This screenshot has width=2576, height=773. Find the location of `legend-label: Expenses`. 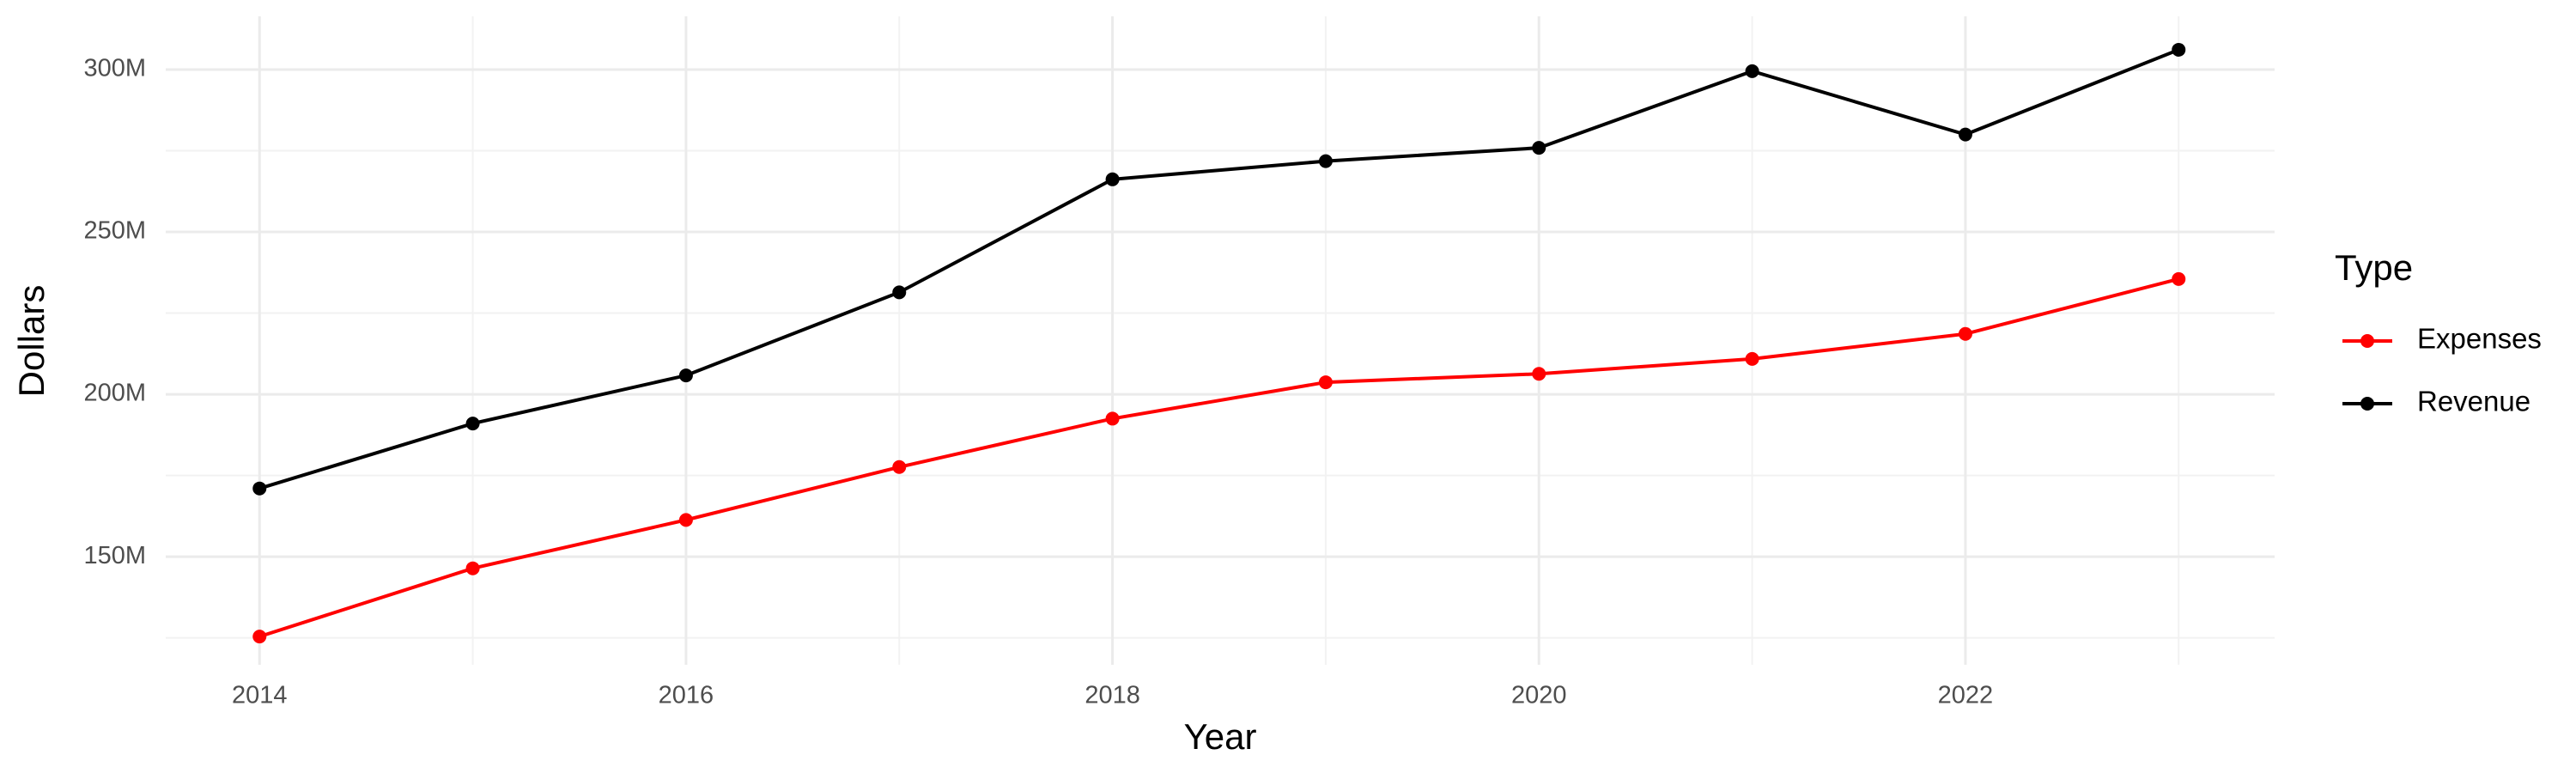

legend-label: Expenses is located at coordinates (2479, 339).